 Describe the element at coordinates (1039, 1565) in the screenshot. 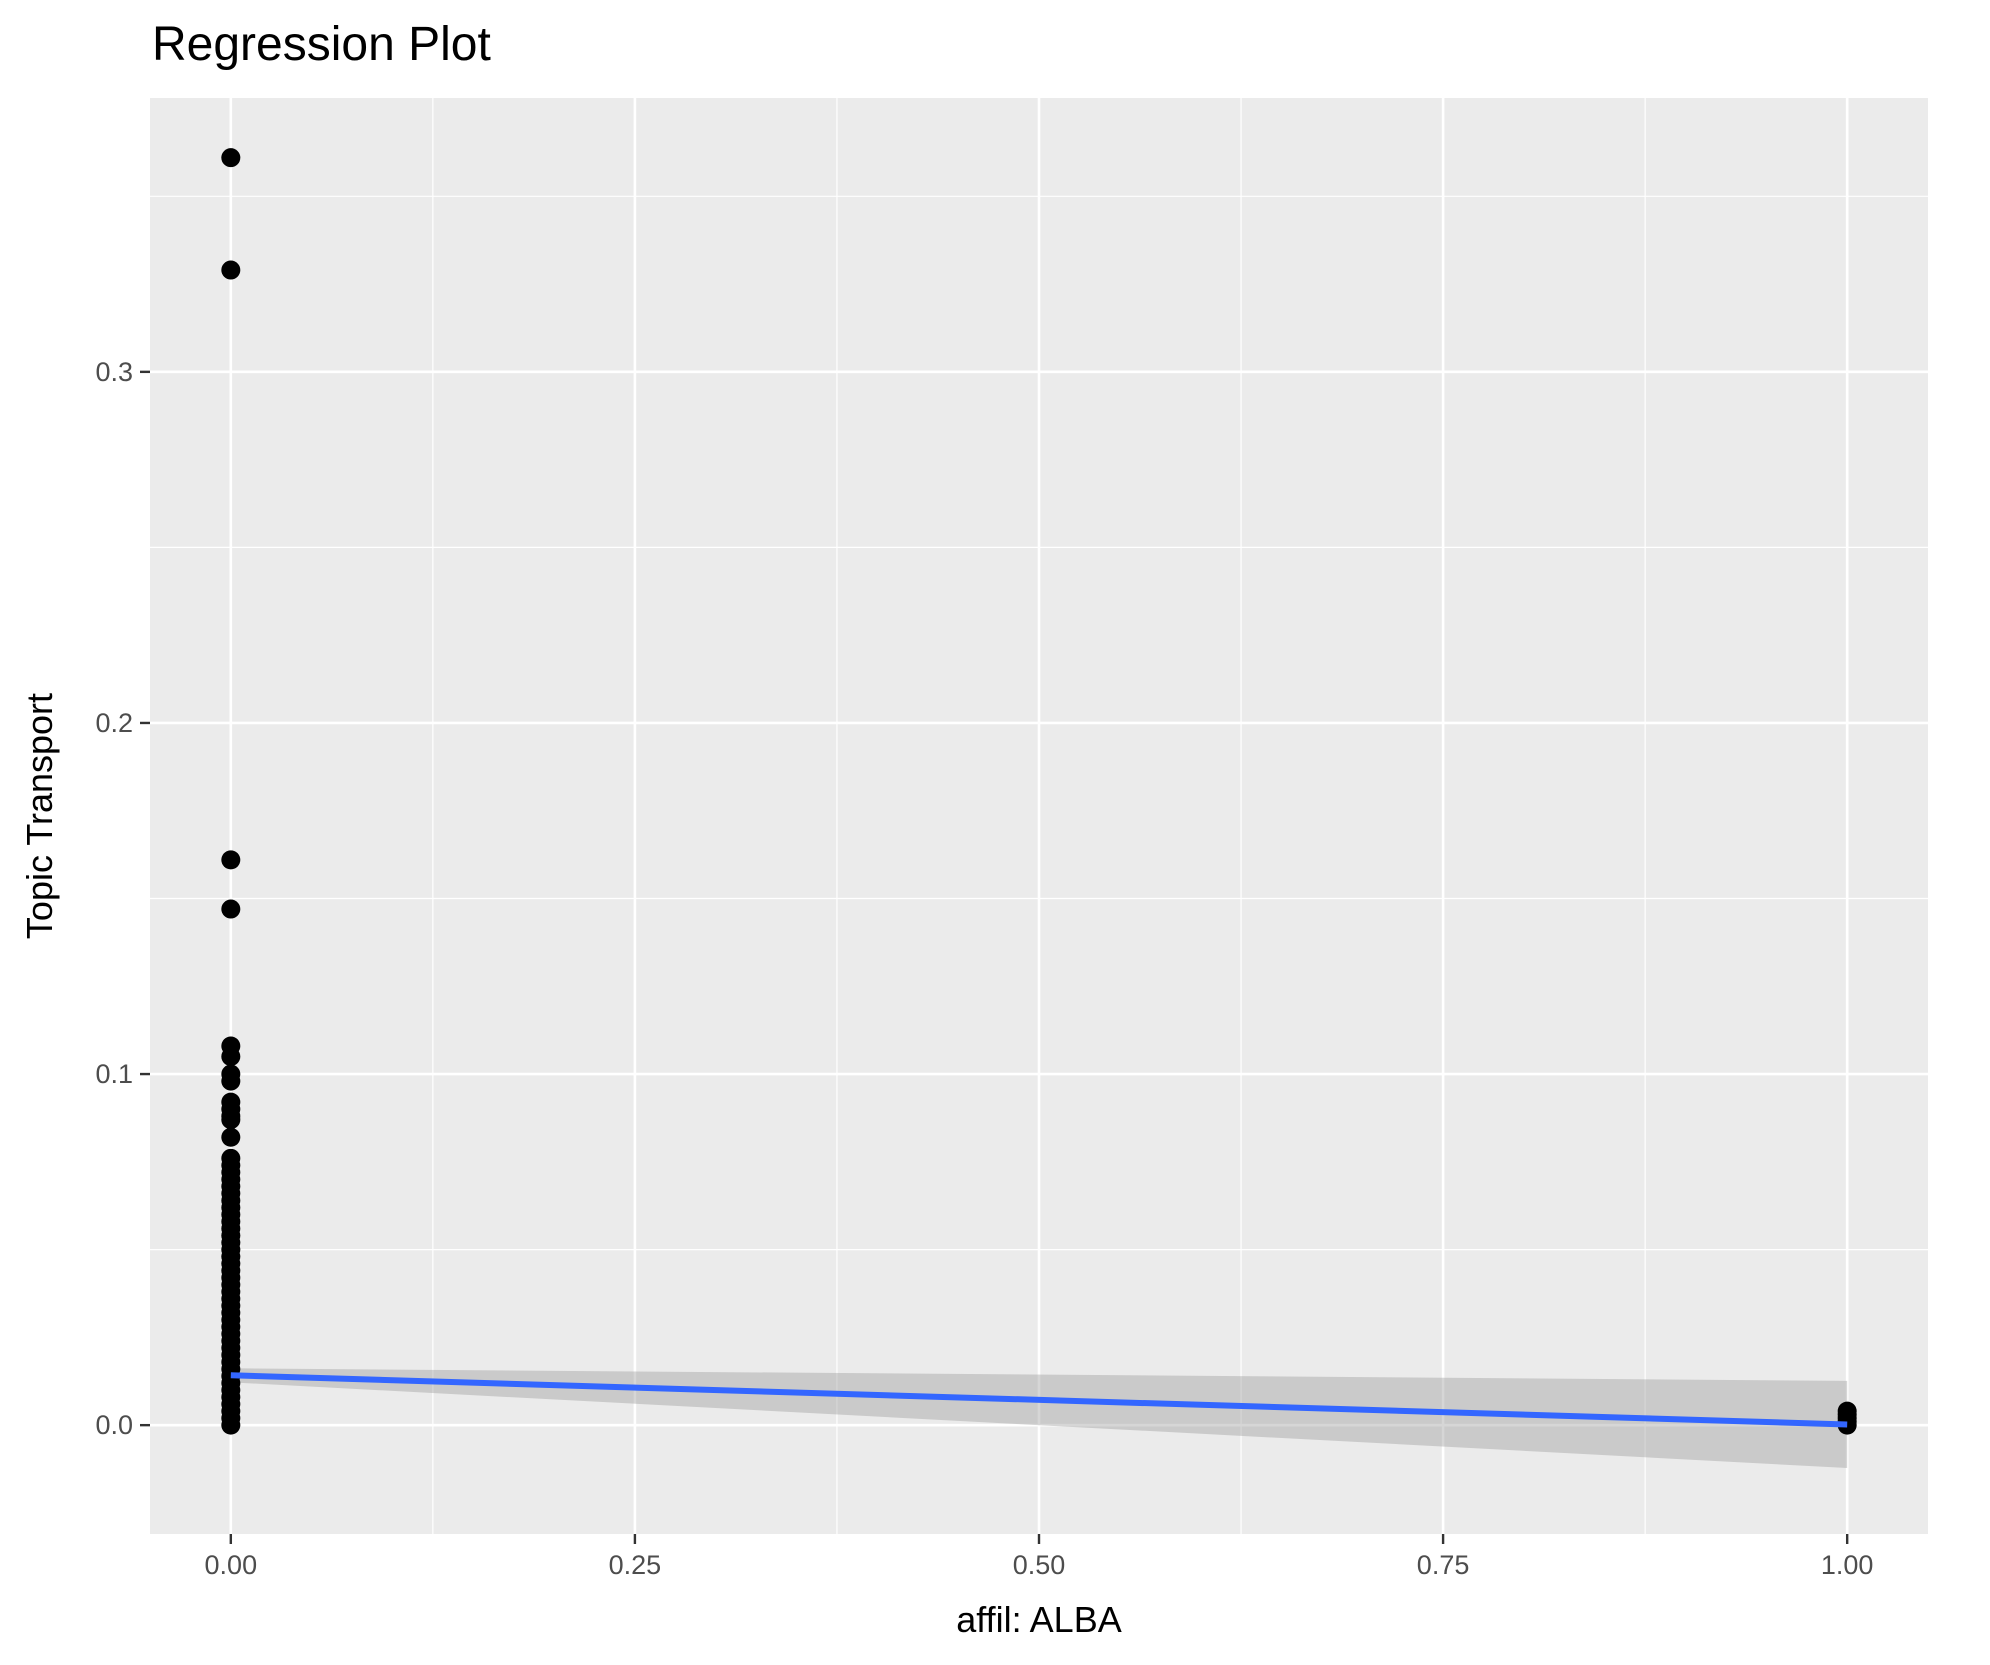

I see `x-tick-label: 0.50` at that location.